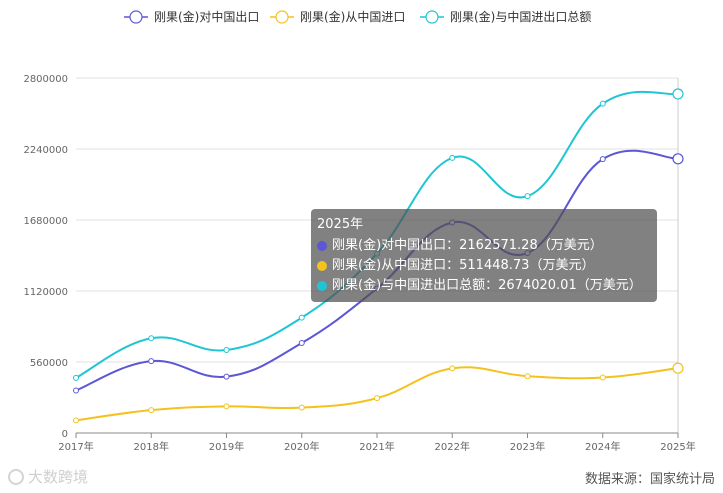 Image resolution: width=723 pixels, height=493 pixels. I want to click on x-tick-label: 2018年, so click(151, 446).